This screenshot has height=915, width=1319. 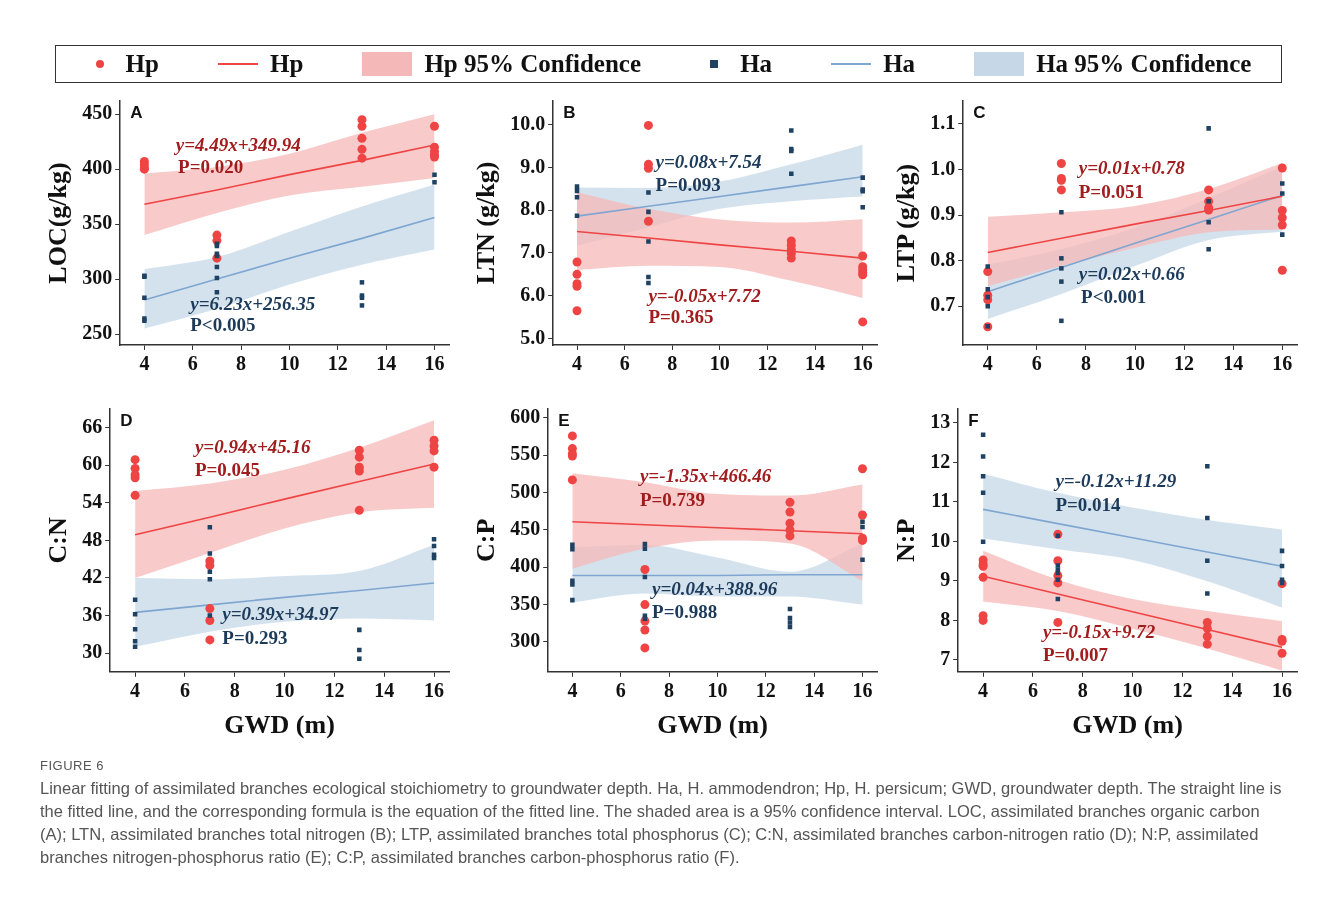 I want to click on annotation: P<0.001, so click(x=1114, y=297).